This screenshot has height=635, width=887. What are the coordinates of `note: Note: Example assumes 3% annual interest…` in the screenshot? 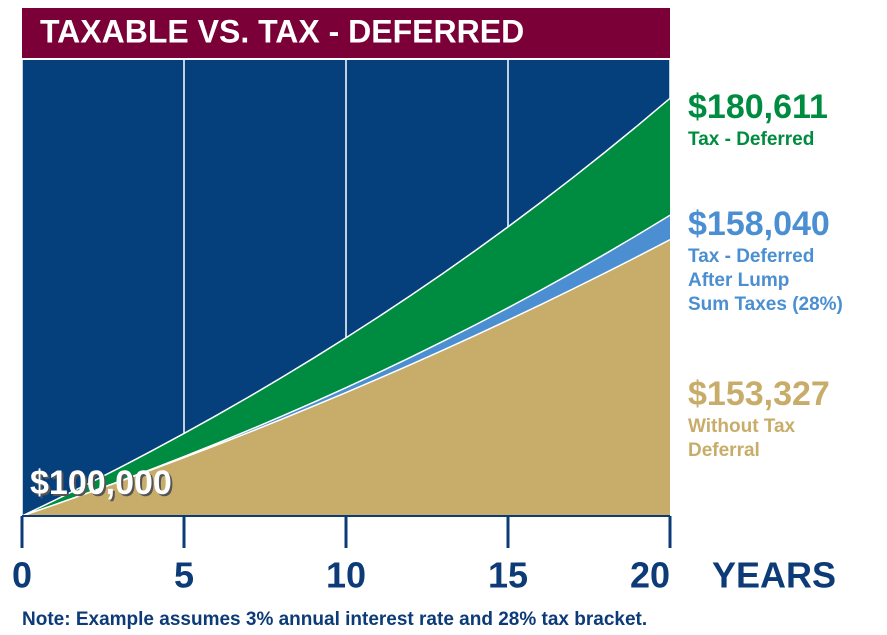 It's located at (334, 619).